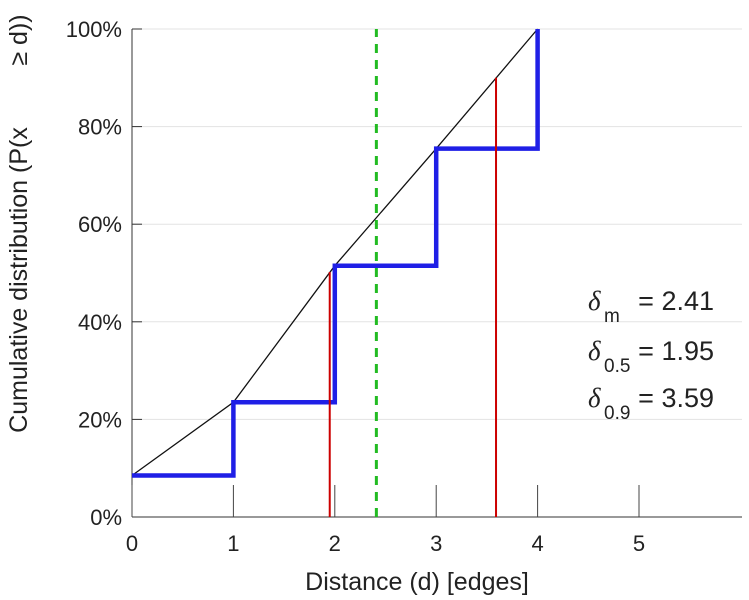 This screenshot has width=749, height=600. Describe the element at coordinates (19, 39) in the screenshot. I see `y-axis-title-line-2: ≥ d))` at that location.